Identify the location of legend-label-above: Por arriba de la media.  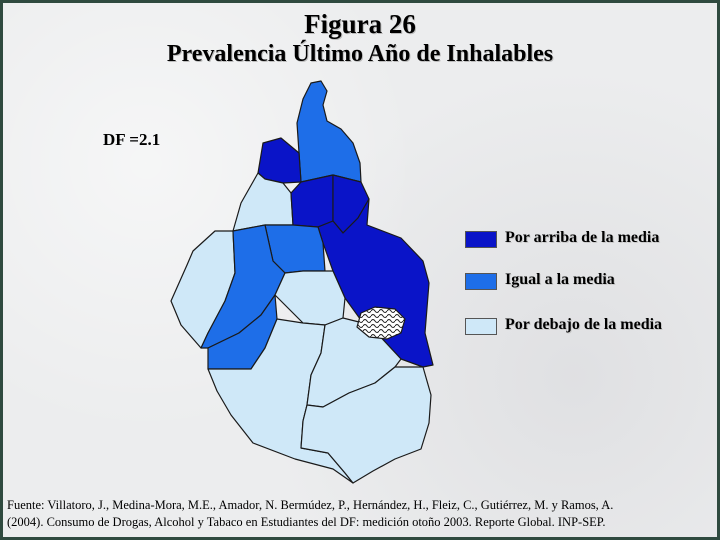
(582, 237).